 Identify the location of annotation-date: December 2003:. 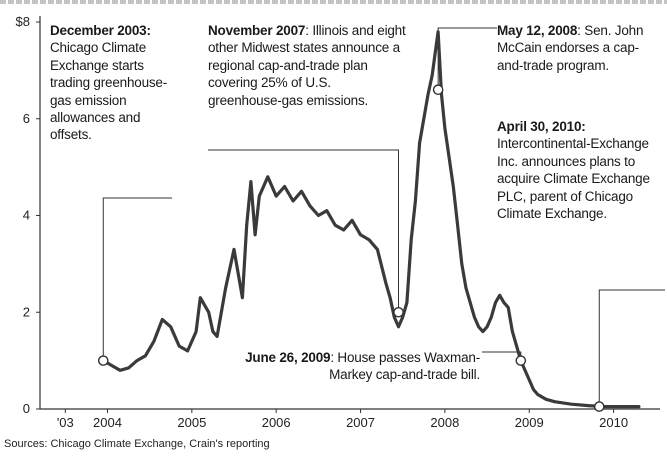
(100, 30).